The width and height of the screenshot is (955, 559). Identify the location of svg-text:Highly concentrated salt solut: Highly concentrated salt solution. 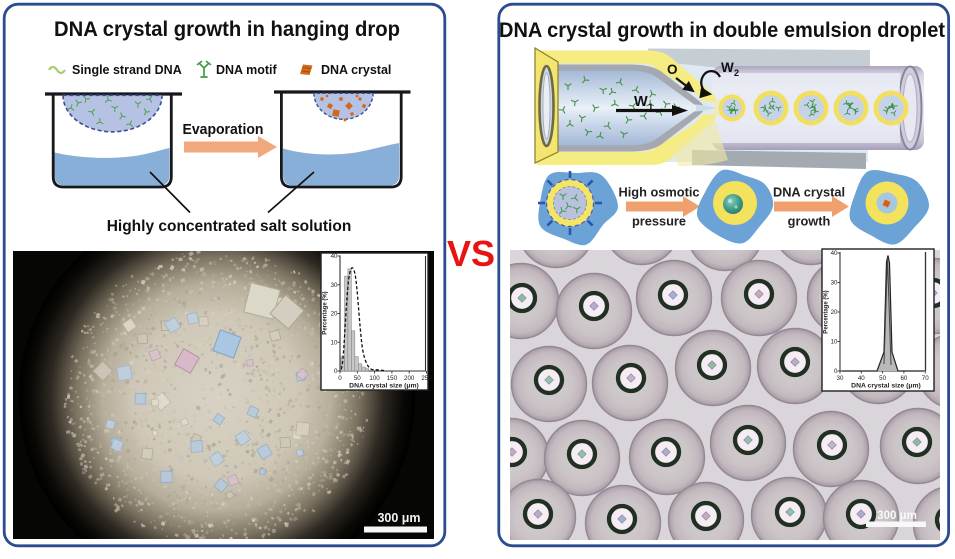
(229, 226).